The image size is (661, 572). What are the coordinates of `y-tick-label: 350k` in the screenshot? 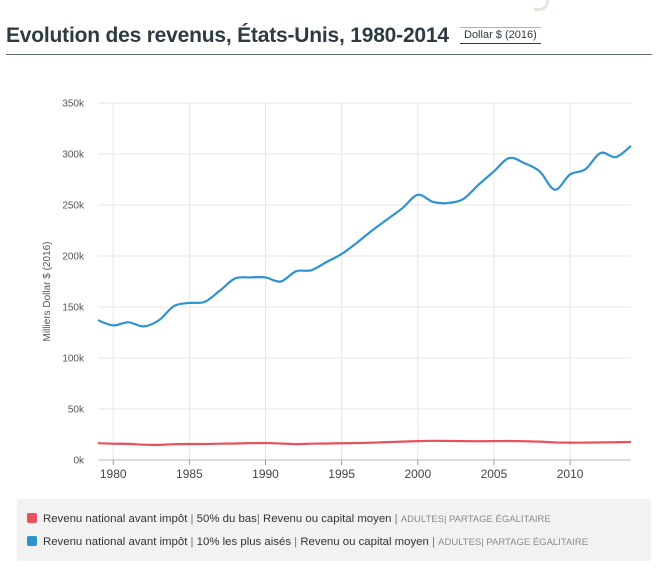 It's located at (73, 104).